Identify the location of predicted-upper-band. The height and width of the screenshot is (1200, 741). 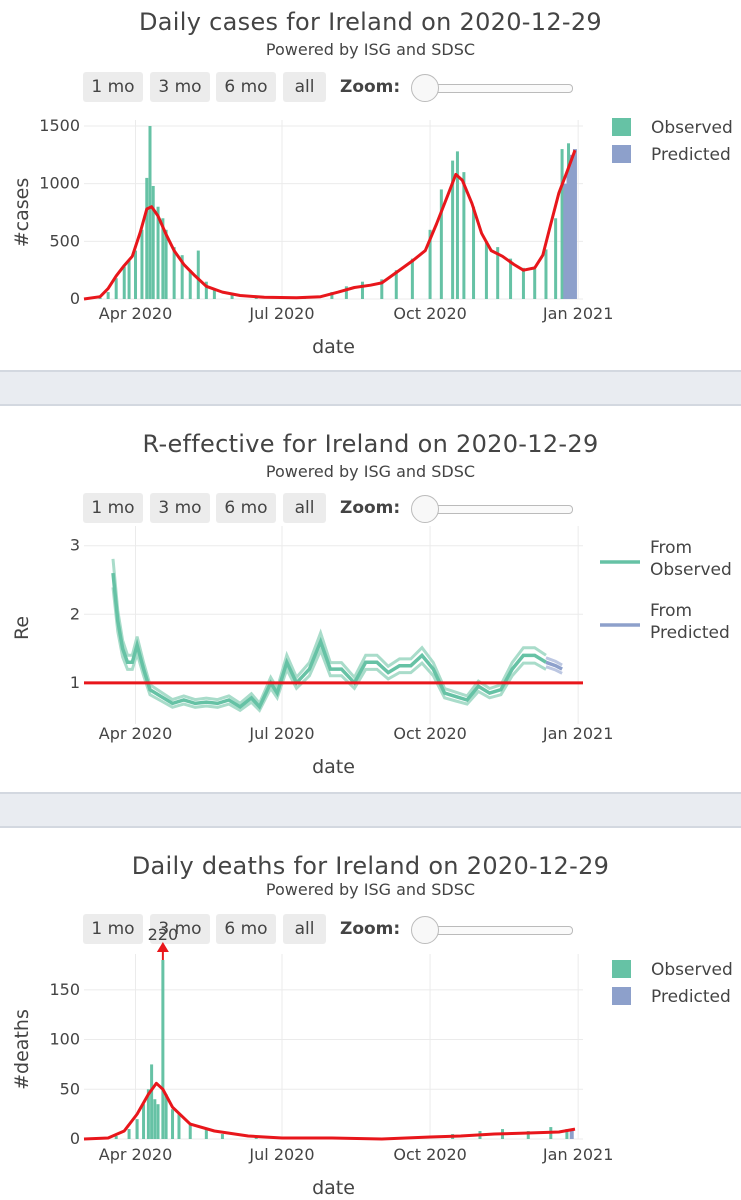
(554, 661).